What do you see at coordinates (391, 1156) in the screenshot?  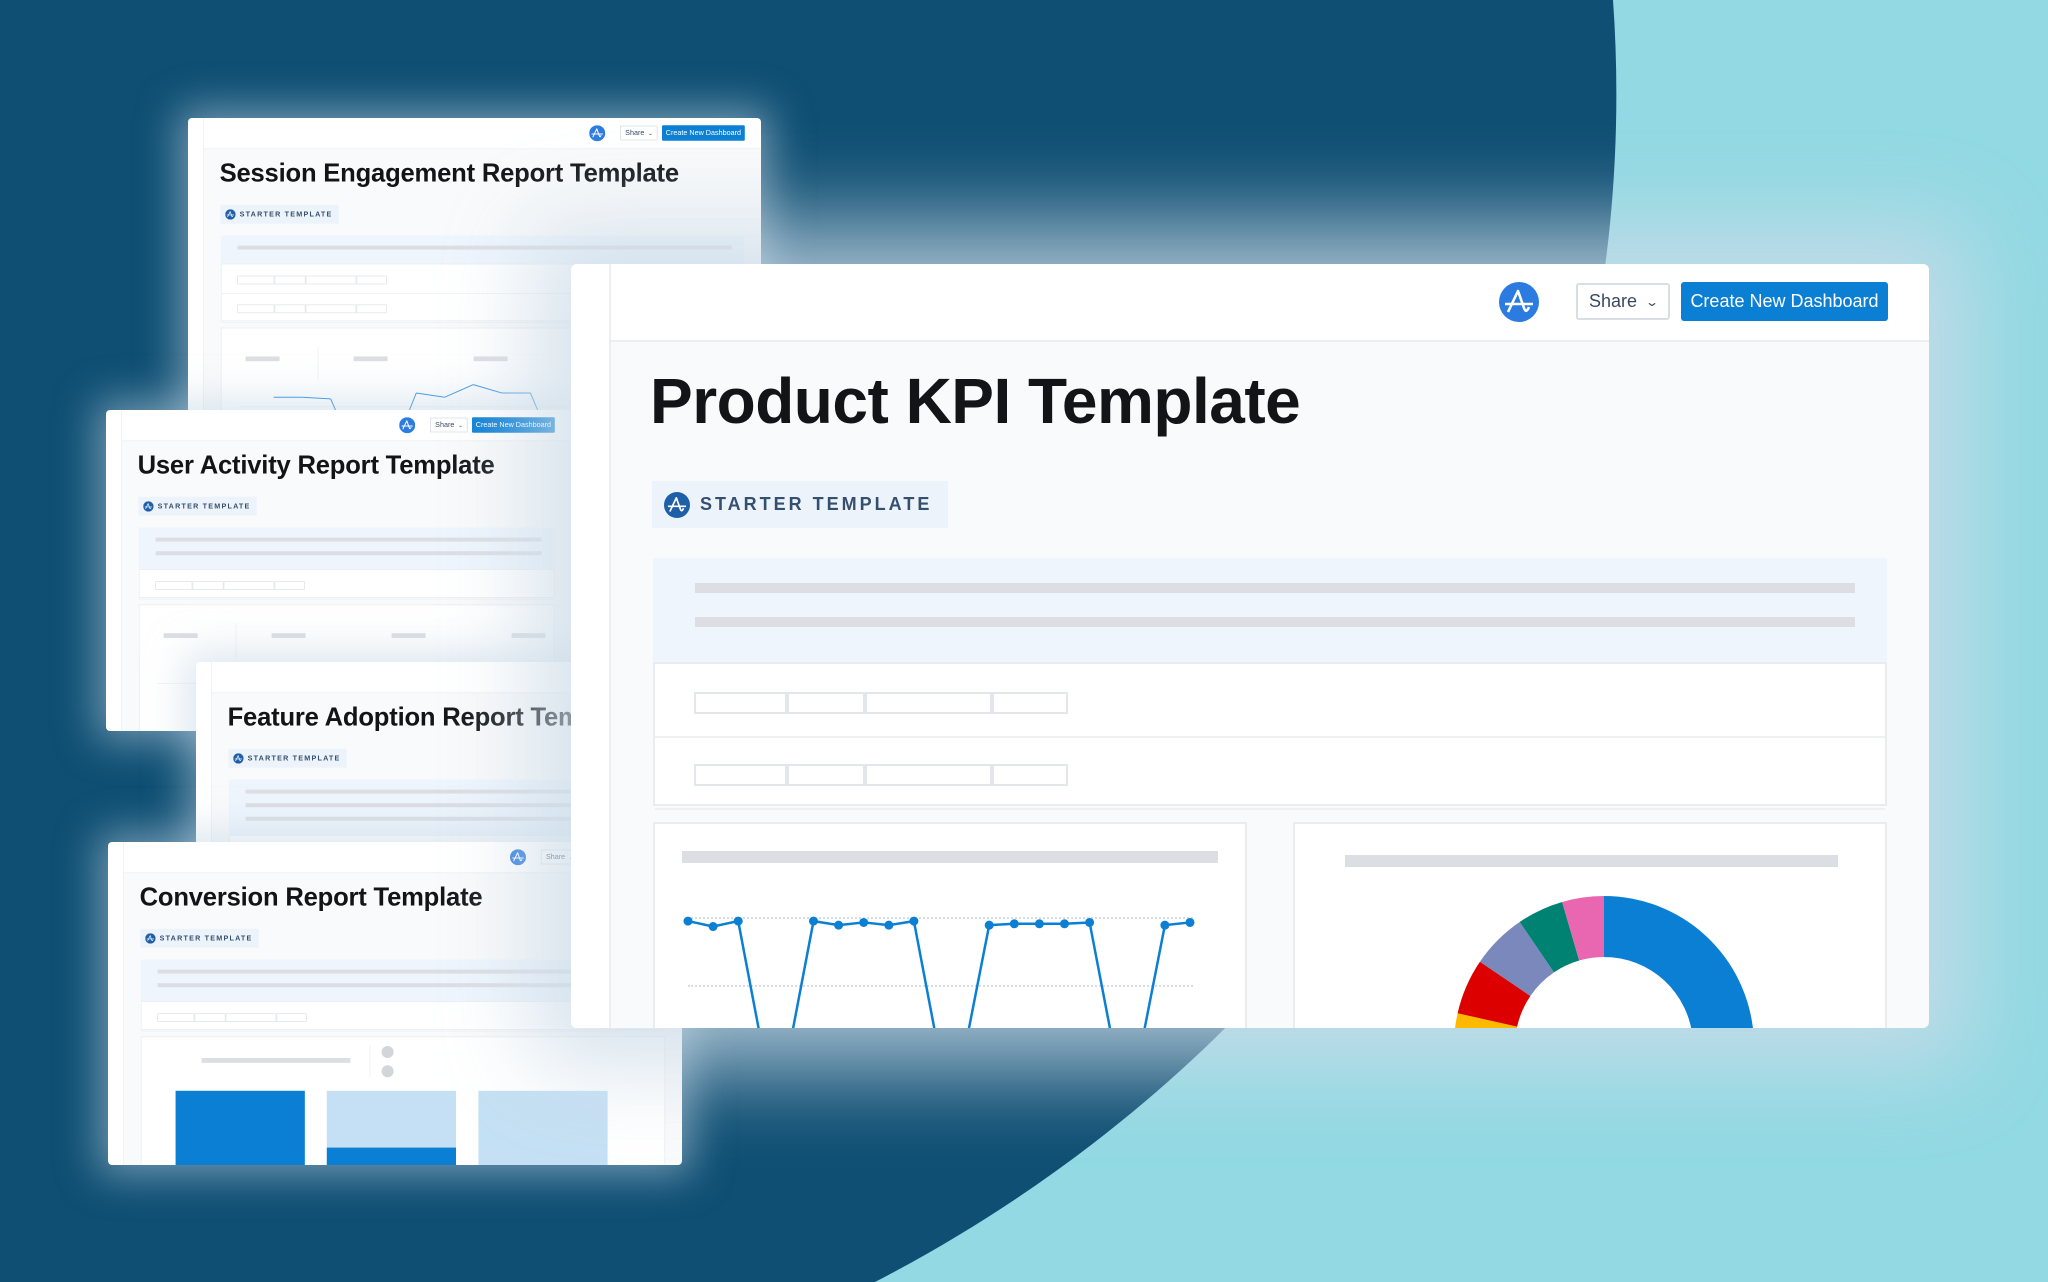 I see `bar` at bounding box center [391, 1156].